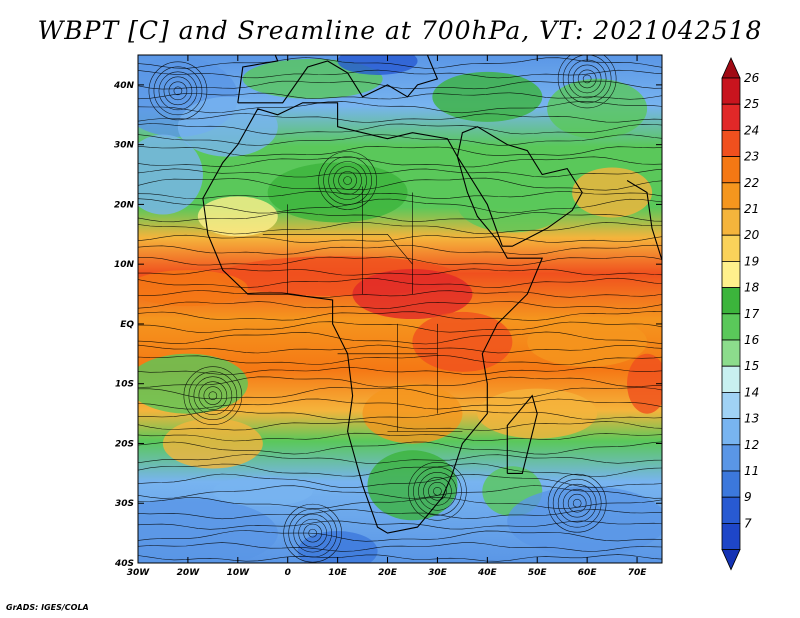 Image resolution: width=800 pixels, height=618 pixels. Describe the element at coordinates (751, 471) in the screenshot. I see `colorbar-label: 11` at that location.